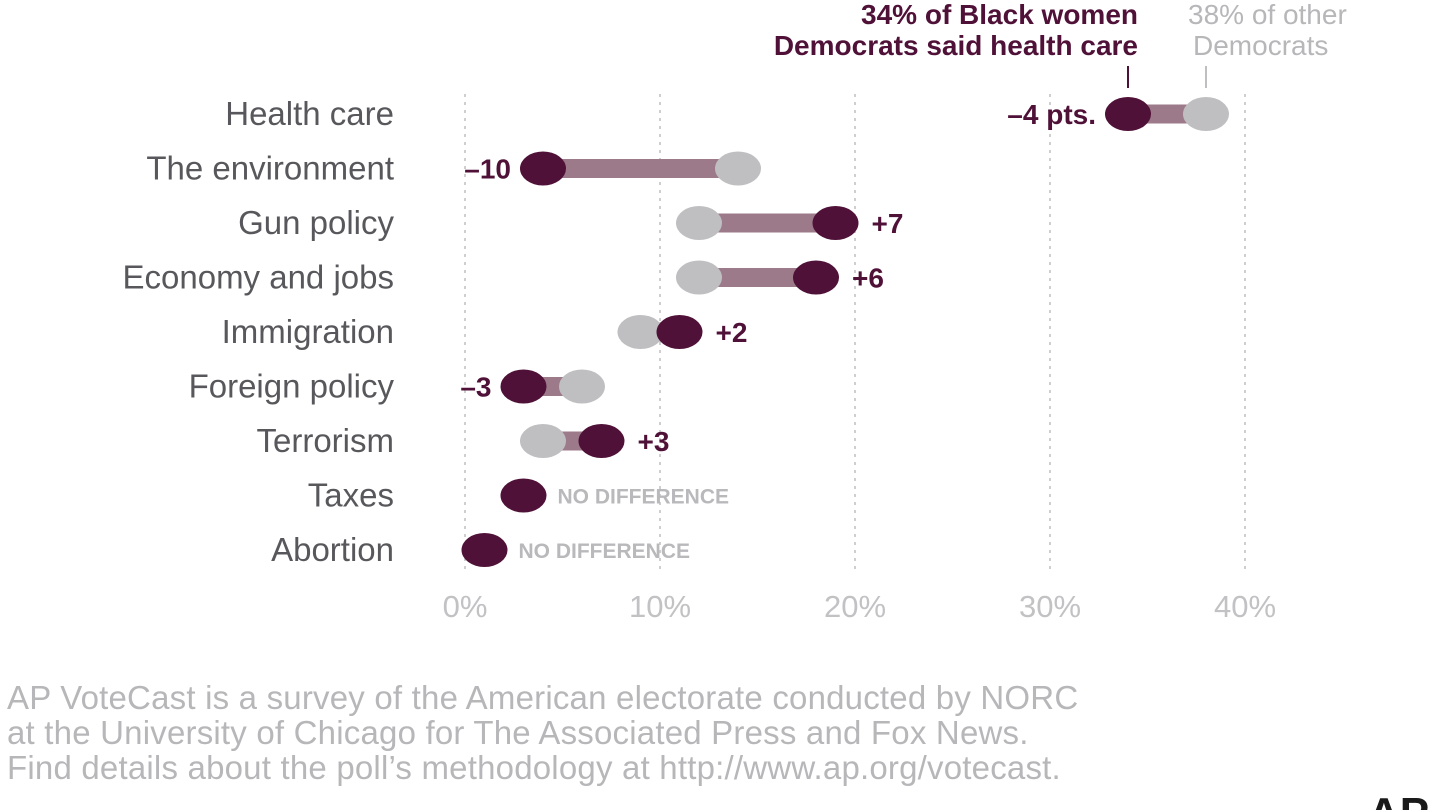 The height and width of the screenshot is (810, 1440). Describe the element at coordinates (351, 495) in the screenshot. I see `category-label: Taxes` at that location.